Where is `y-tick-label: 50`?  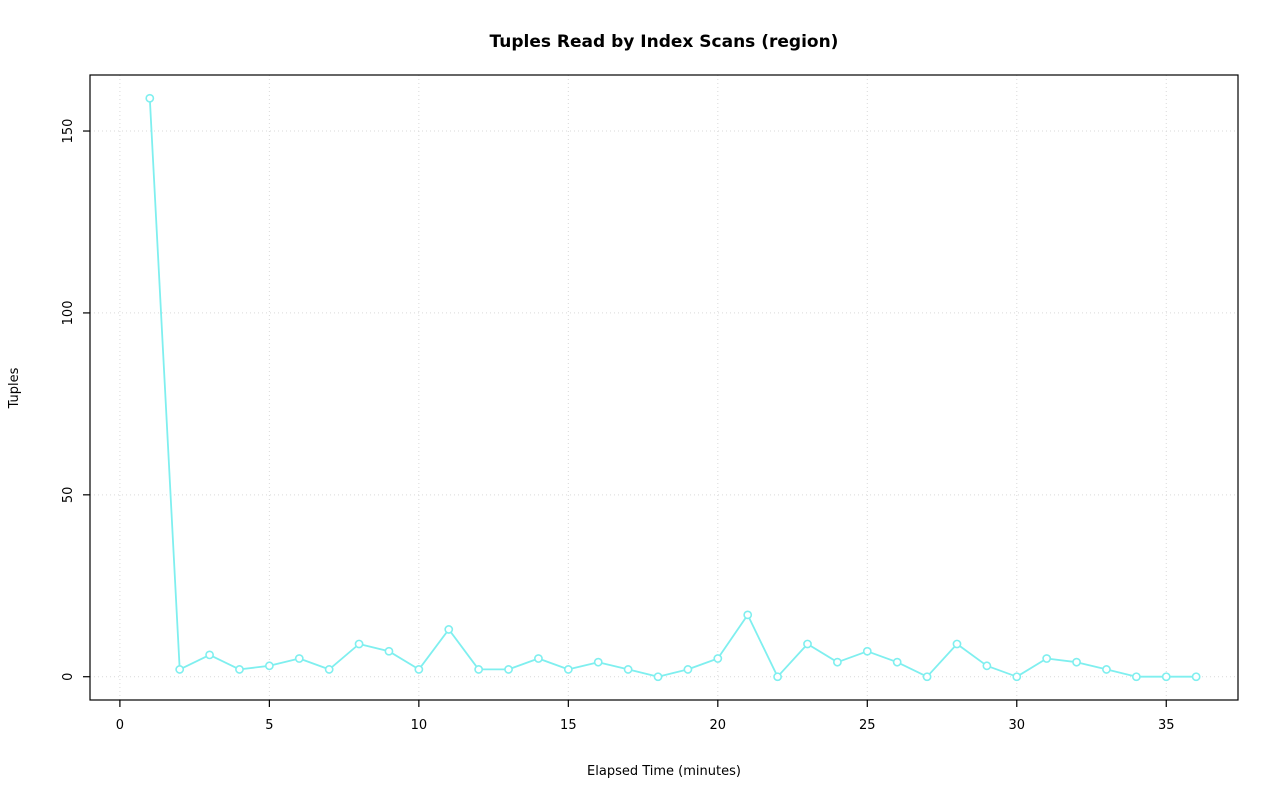 y-tick-label: 50 is located at coordinates (68, 495).